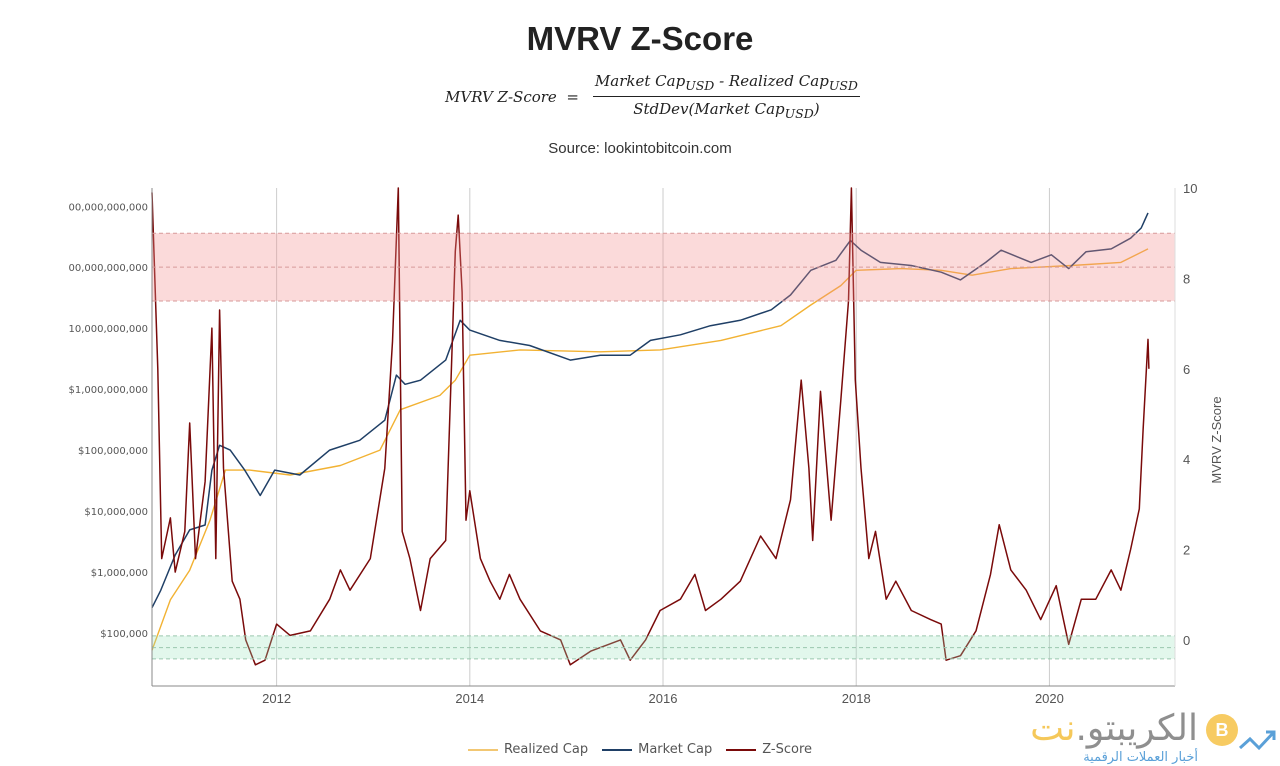 The image size is (1280, 766). I want to click on left-tick-label: $1,000,000,000, so click(108, 390).